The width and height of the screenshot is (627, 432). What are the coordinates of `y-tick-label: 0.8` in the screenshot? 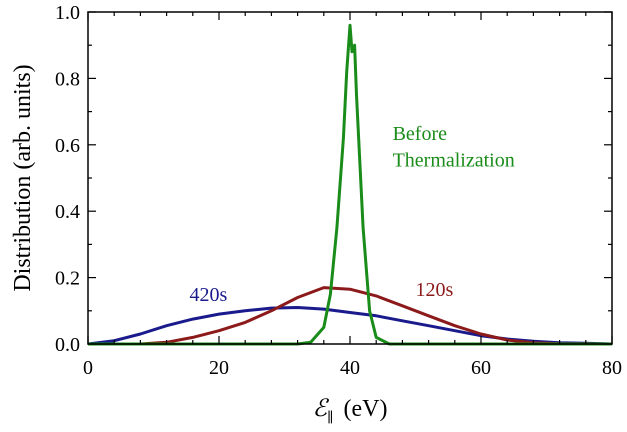 It's located at (67, 79).